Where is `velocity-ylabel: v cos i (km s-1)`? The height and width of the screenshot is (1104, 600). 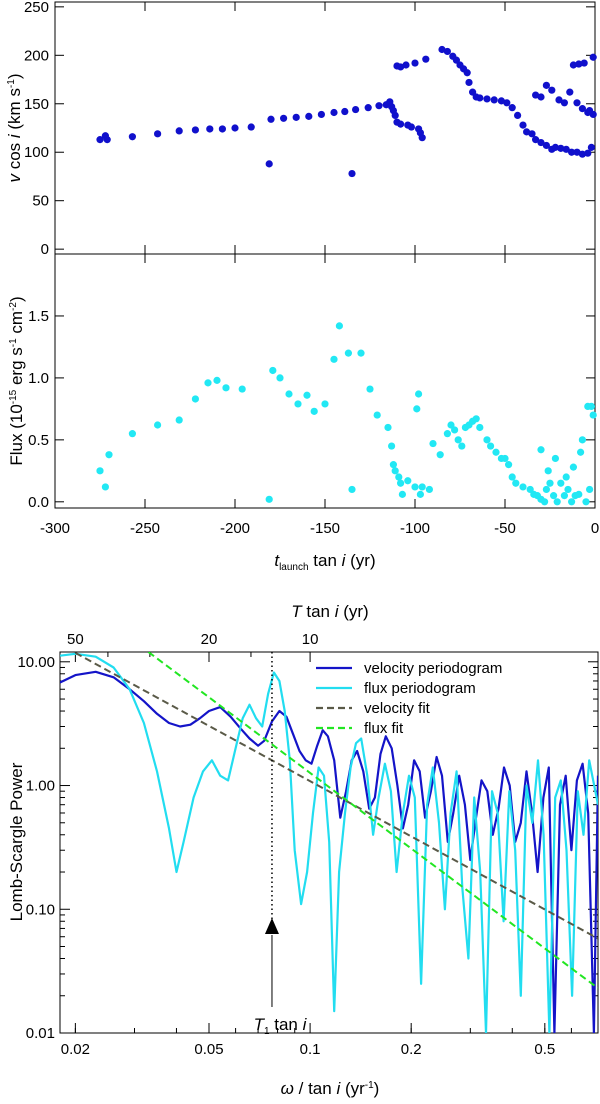 velocity-ylabel: v cos i (km s-1) is located at coordinates (14, 127).